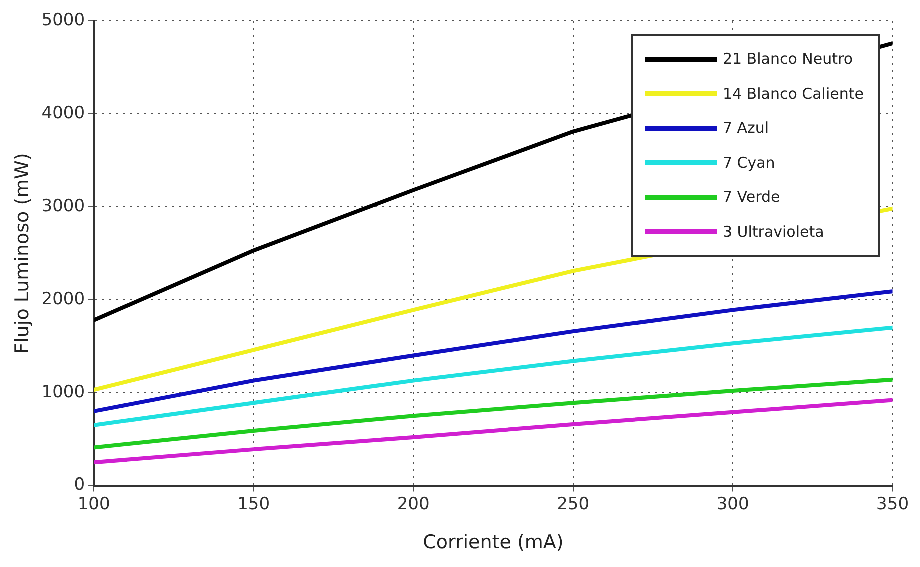 The height and width of the screenshot is (567, 920). I want to click on y-tick-label: 3000, so click(64, 206).